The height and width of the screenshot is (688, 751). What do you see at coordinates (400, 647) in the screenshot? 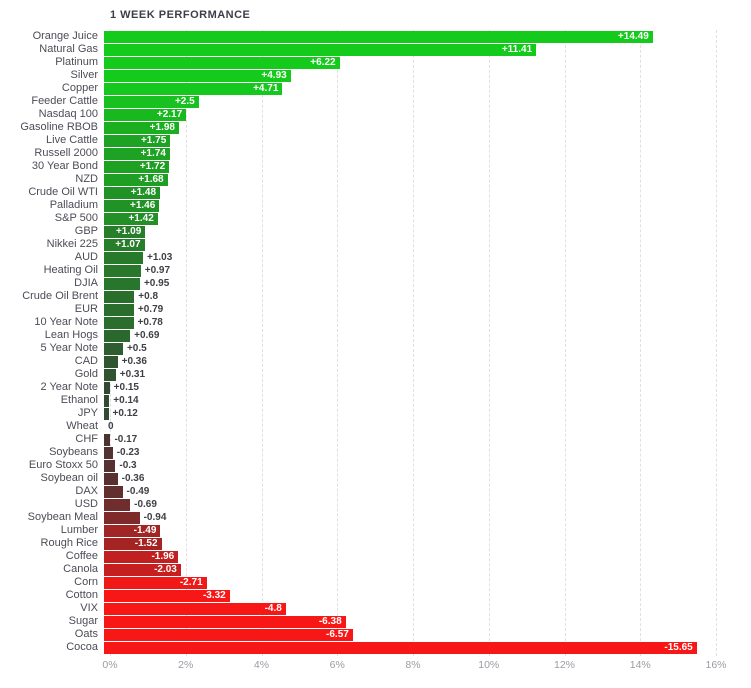
I see `performance-bar: -15.65` at bounding box center [400, 647].